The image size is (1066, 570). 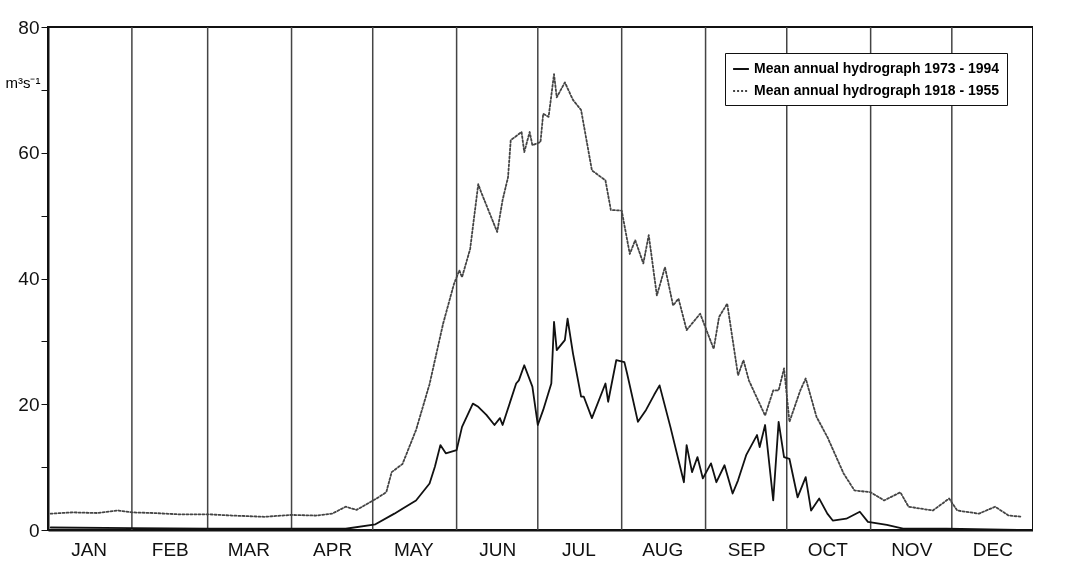 What do you see at coordinates (663, 549) in the screenshot?
I see `x-tick-label: AUG` at bounding box center [663, 549].